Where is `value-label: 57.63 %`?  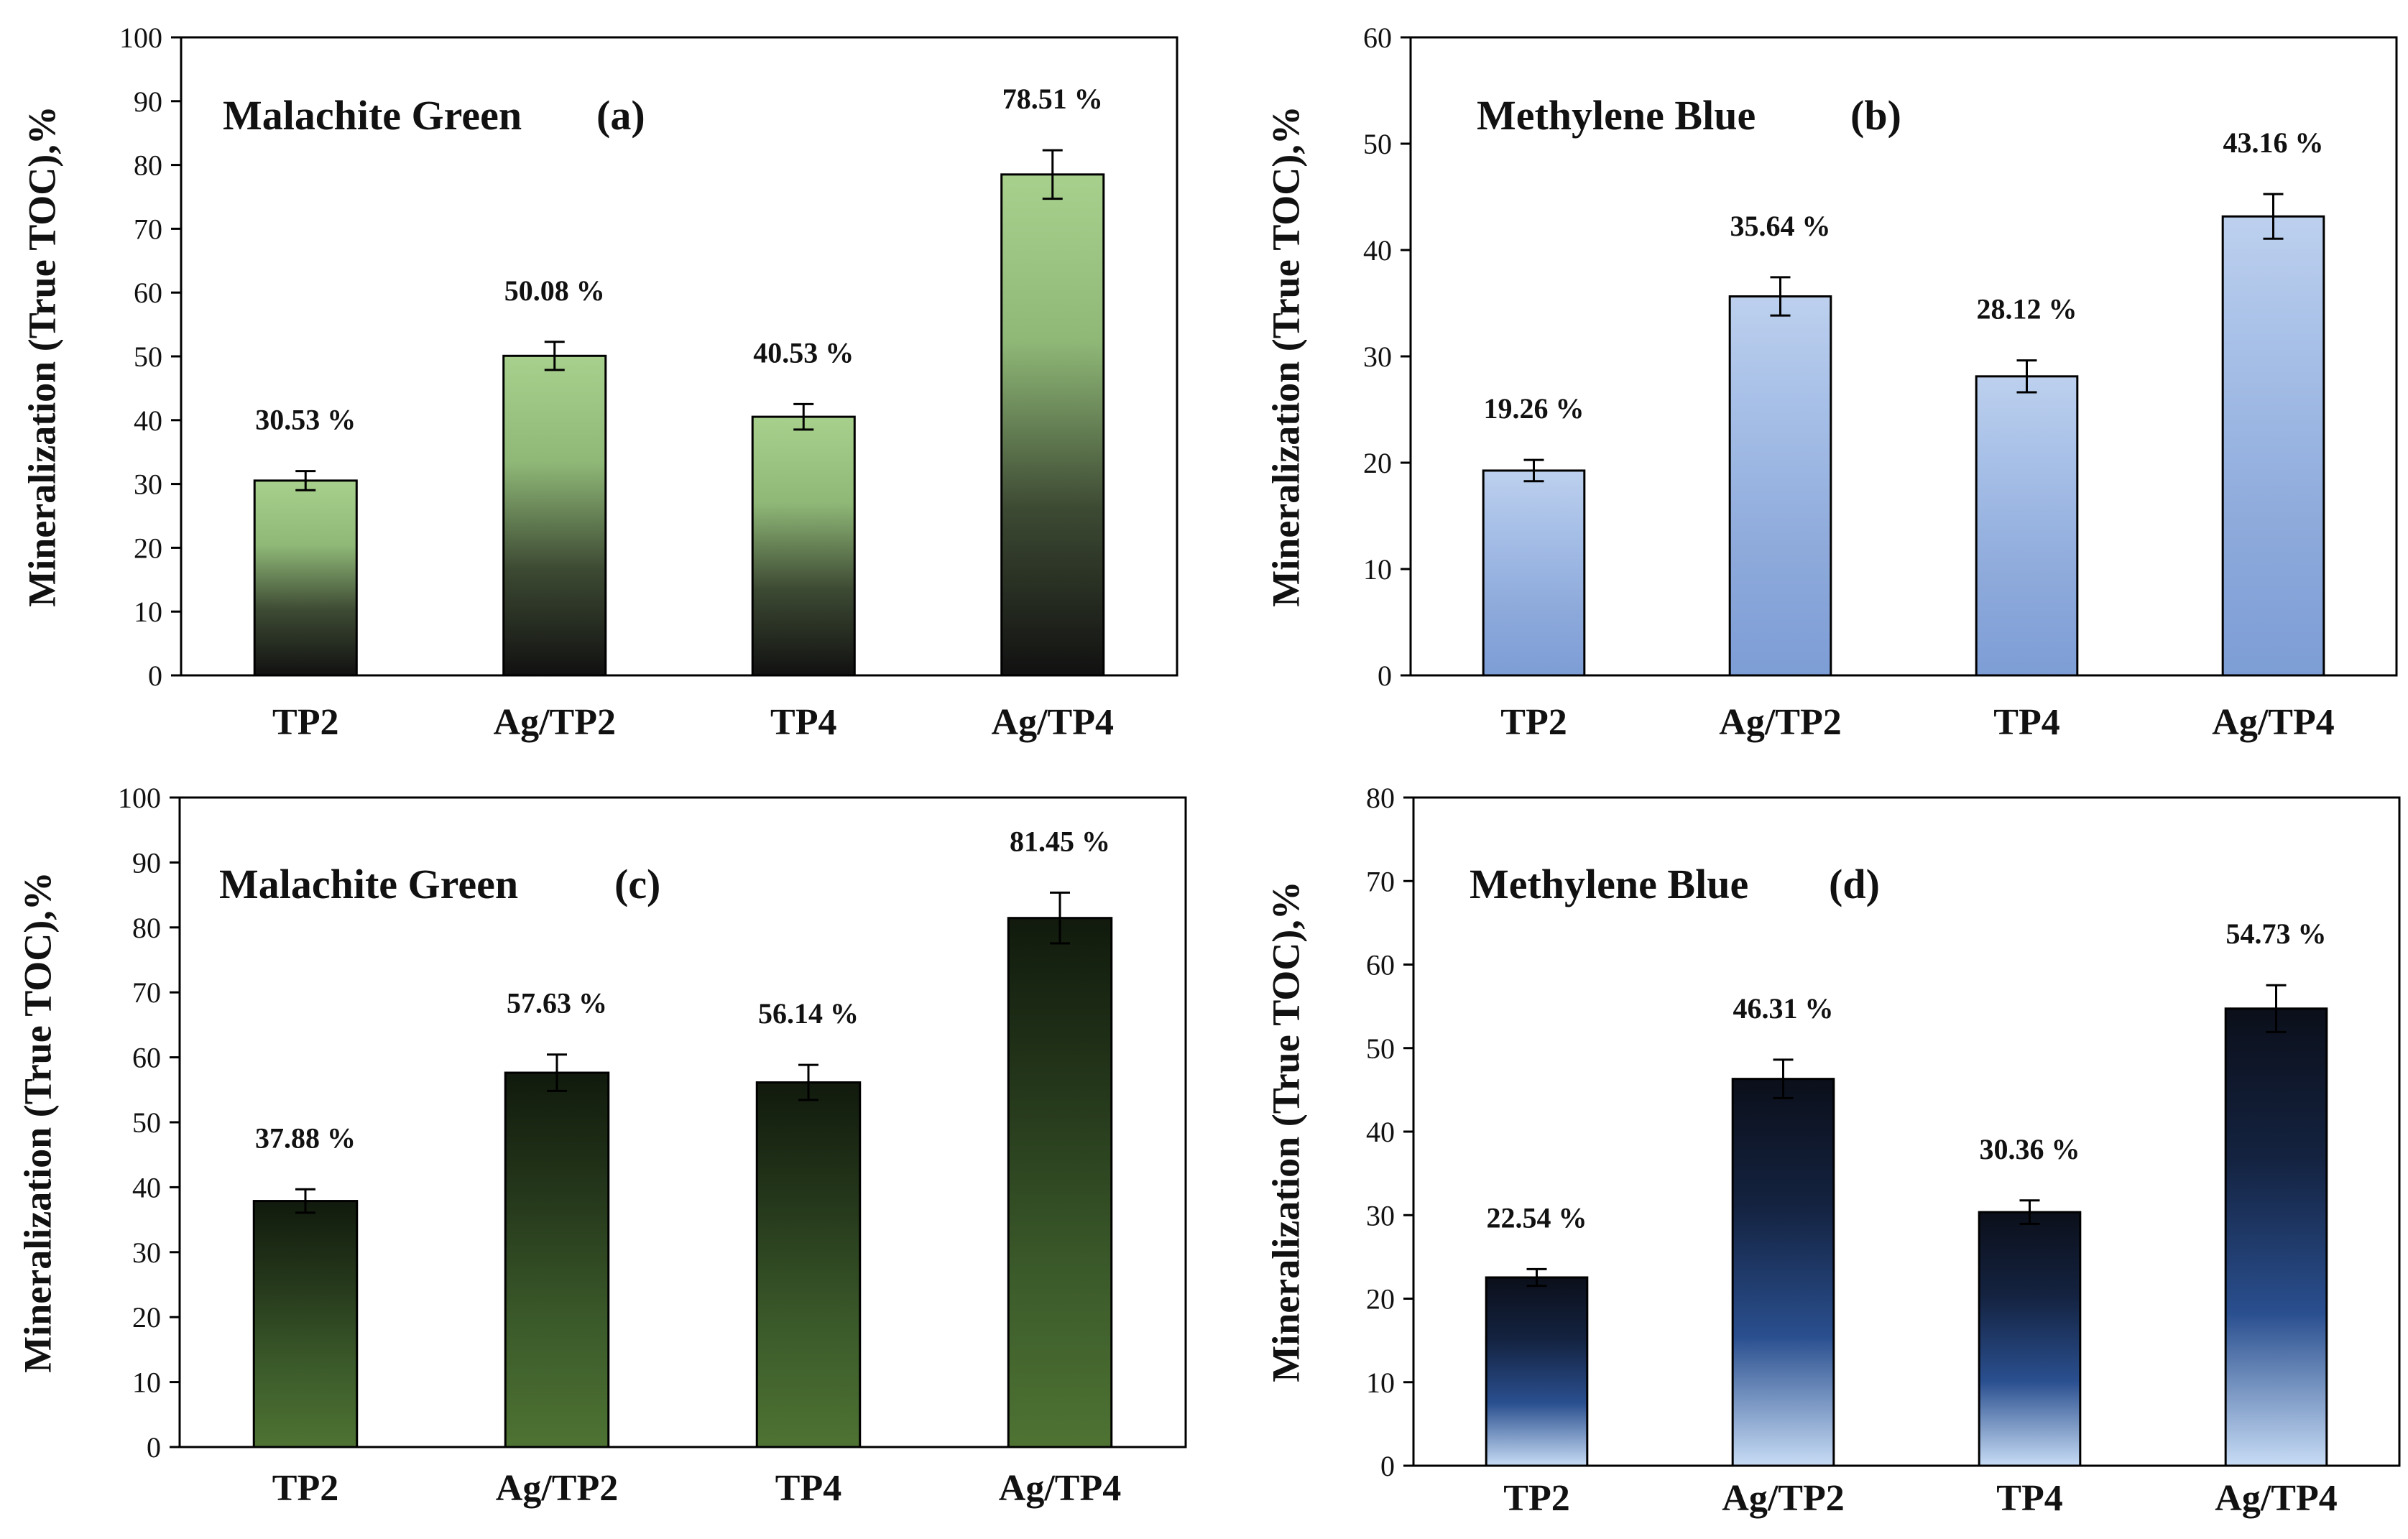
value-label: 57.63 % is located at coordinates (557, 1003).